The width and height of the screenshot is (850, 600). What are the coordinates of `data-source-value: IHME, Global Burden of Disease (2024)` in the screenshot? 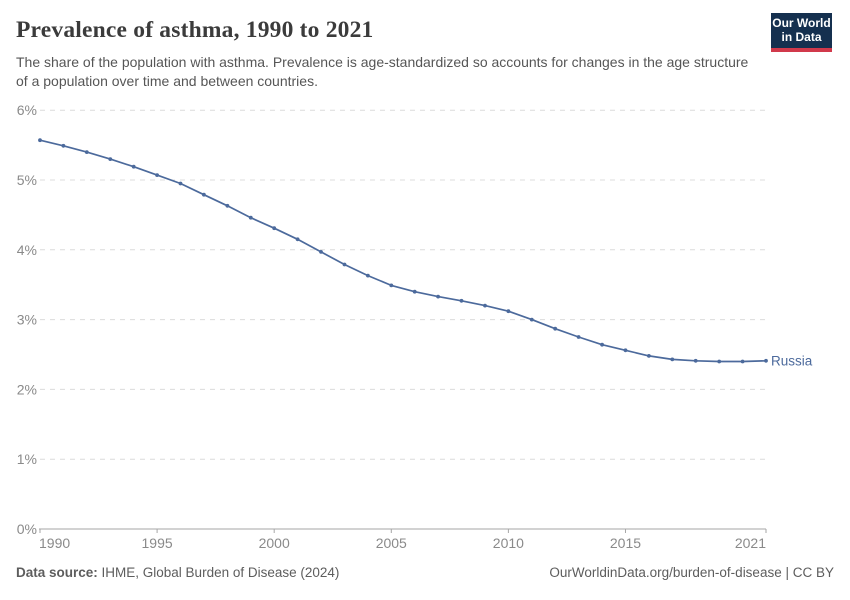 It's located at (218, 572).